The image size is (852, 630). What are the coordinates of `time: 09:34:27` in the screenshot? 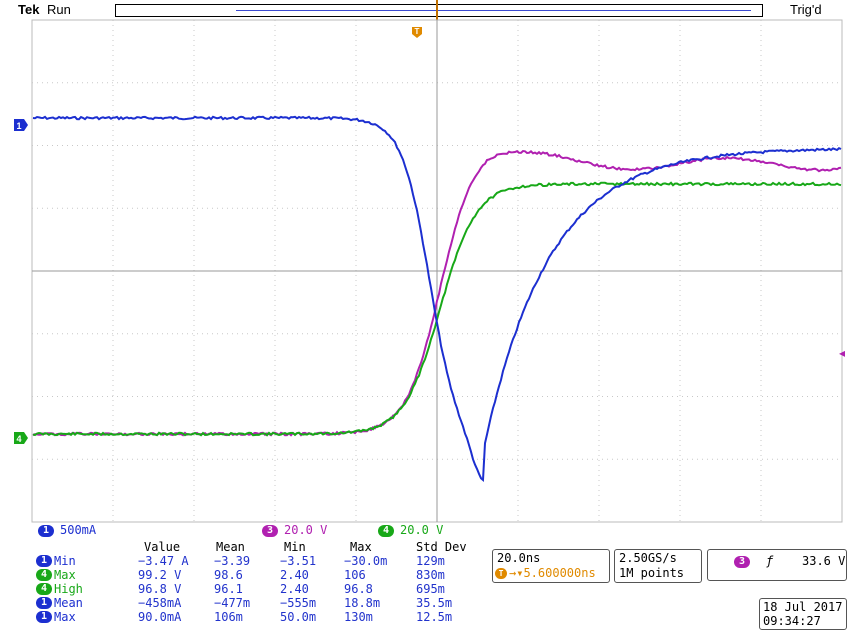 It's located at (792, 621).